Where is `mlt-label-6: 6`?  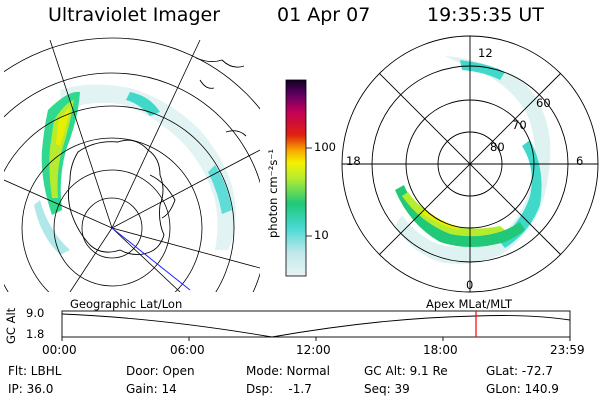
mlt-label-6: 6 is located at coordinates (580, 161).